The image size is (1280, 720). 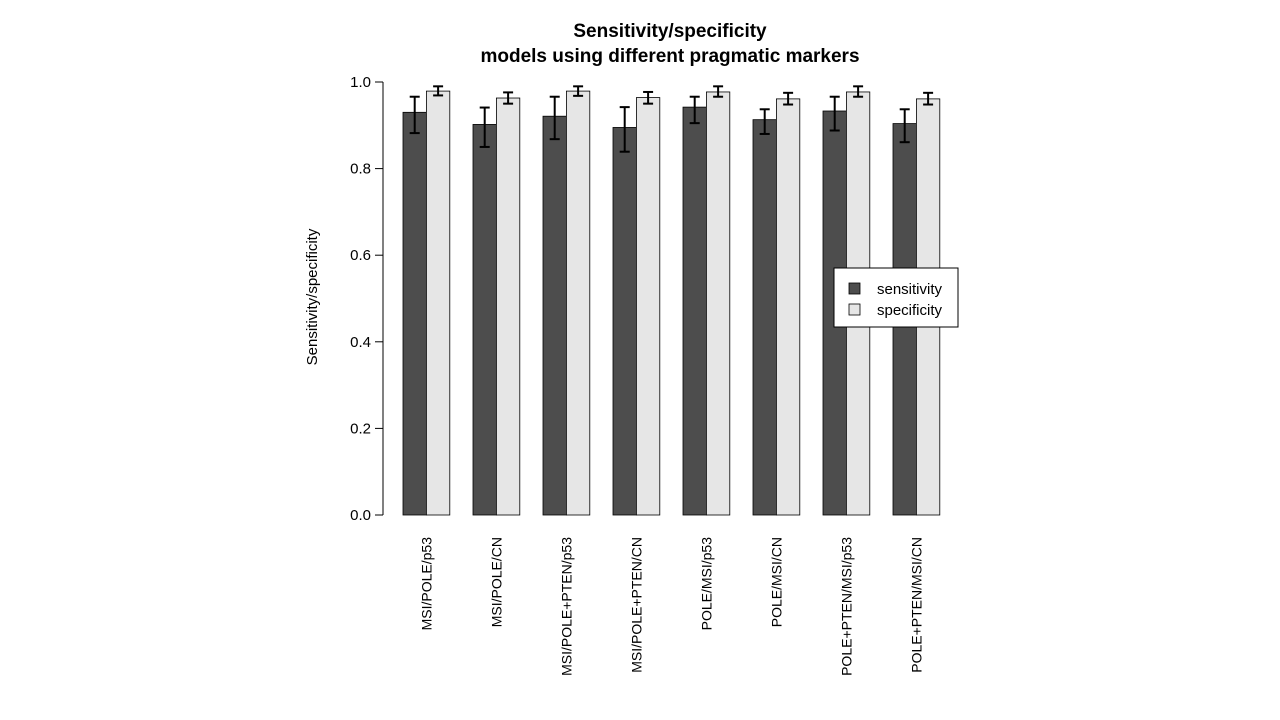 What do you see at coordinates (854, 309) in the screenshot?
I see `legend-swatch-specificity` at bounding box center [854, 309].